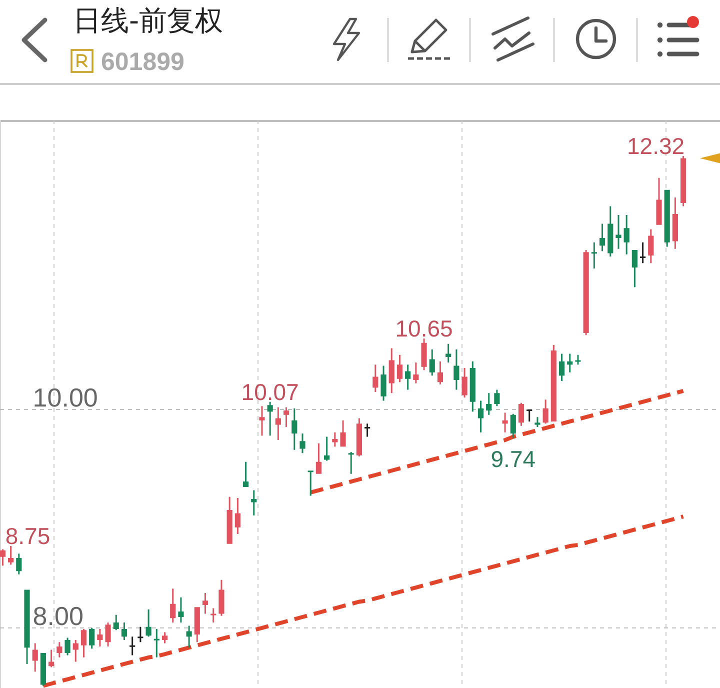  Describe the element at coordinates (58, 615) in the screenshot. I see `y-tick-label: 8.00` at that location.